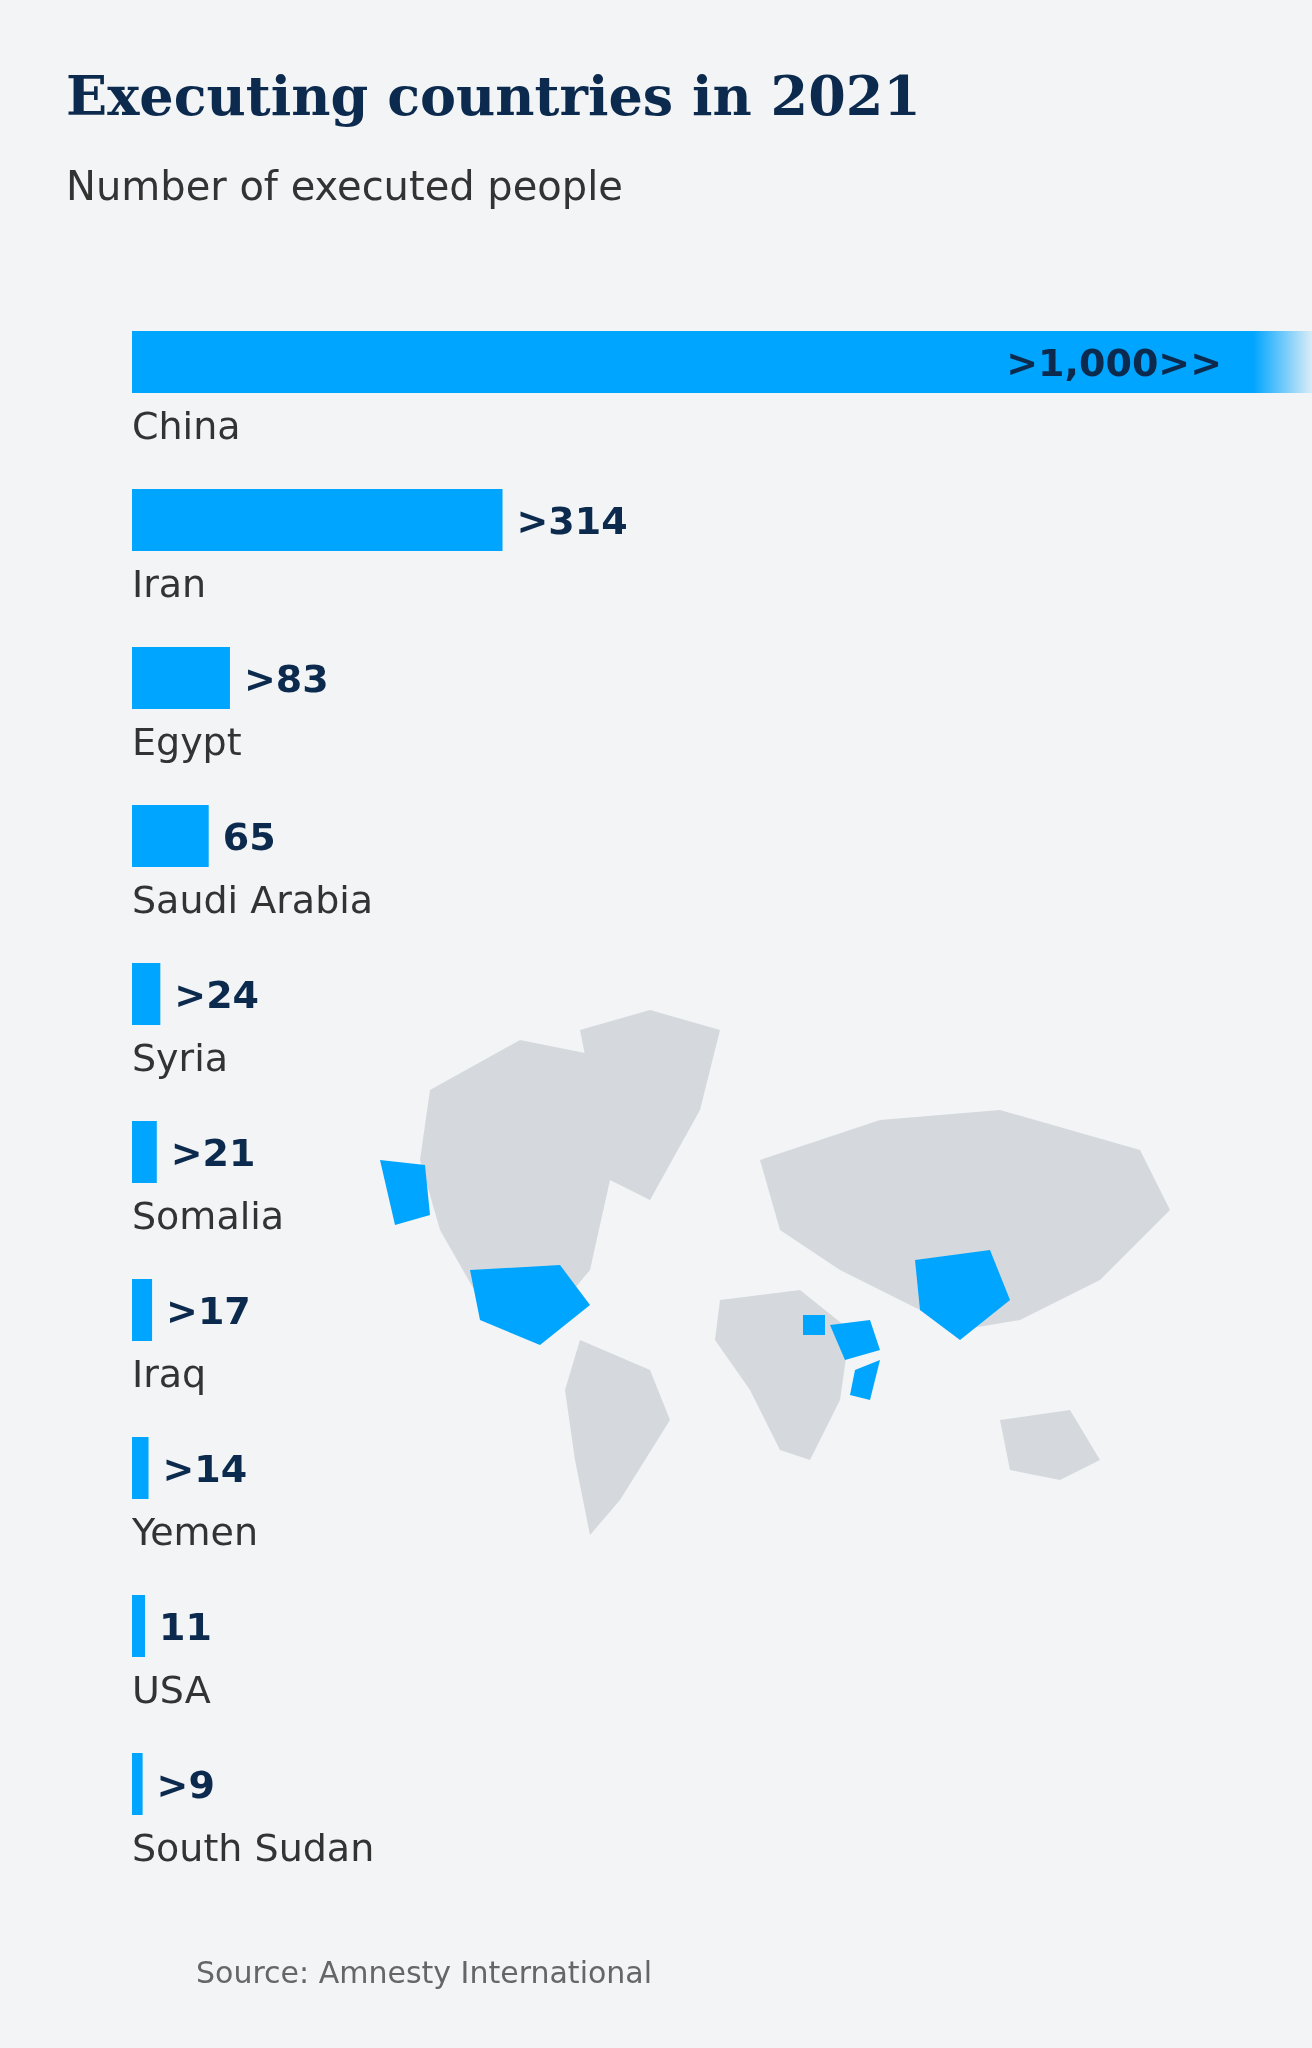 The height and width of the screenshot is (2048, 1312). What do you see at coordinates (185, 1627) in the screenshot?
I see `data-label: 11` at bounding box center [185, 1627].